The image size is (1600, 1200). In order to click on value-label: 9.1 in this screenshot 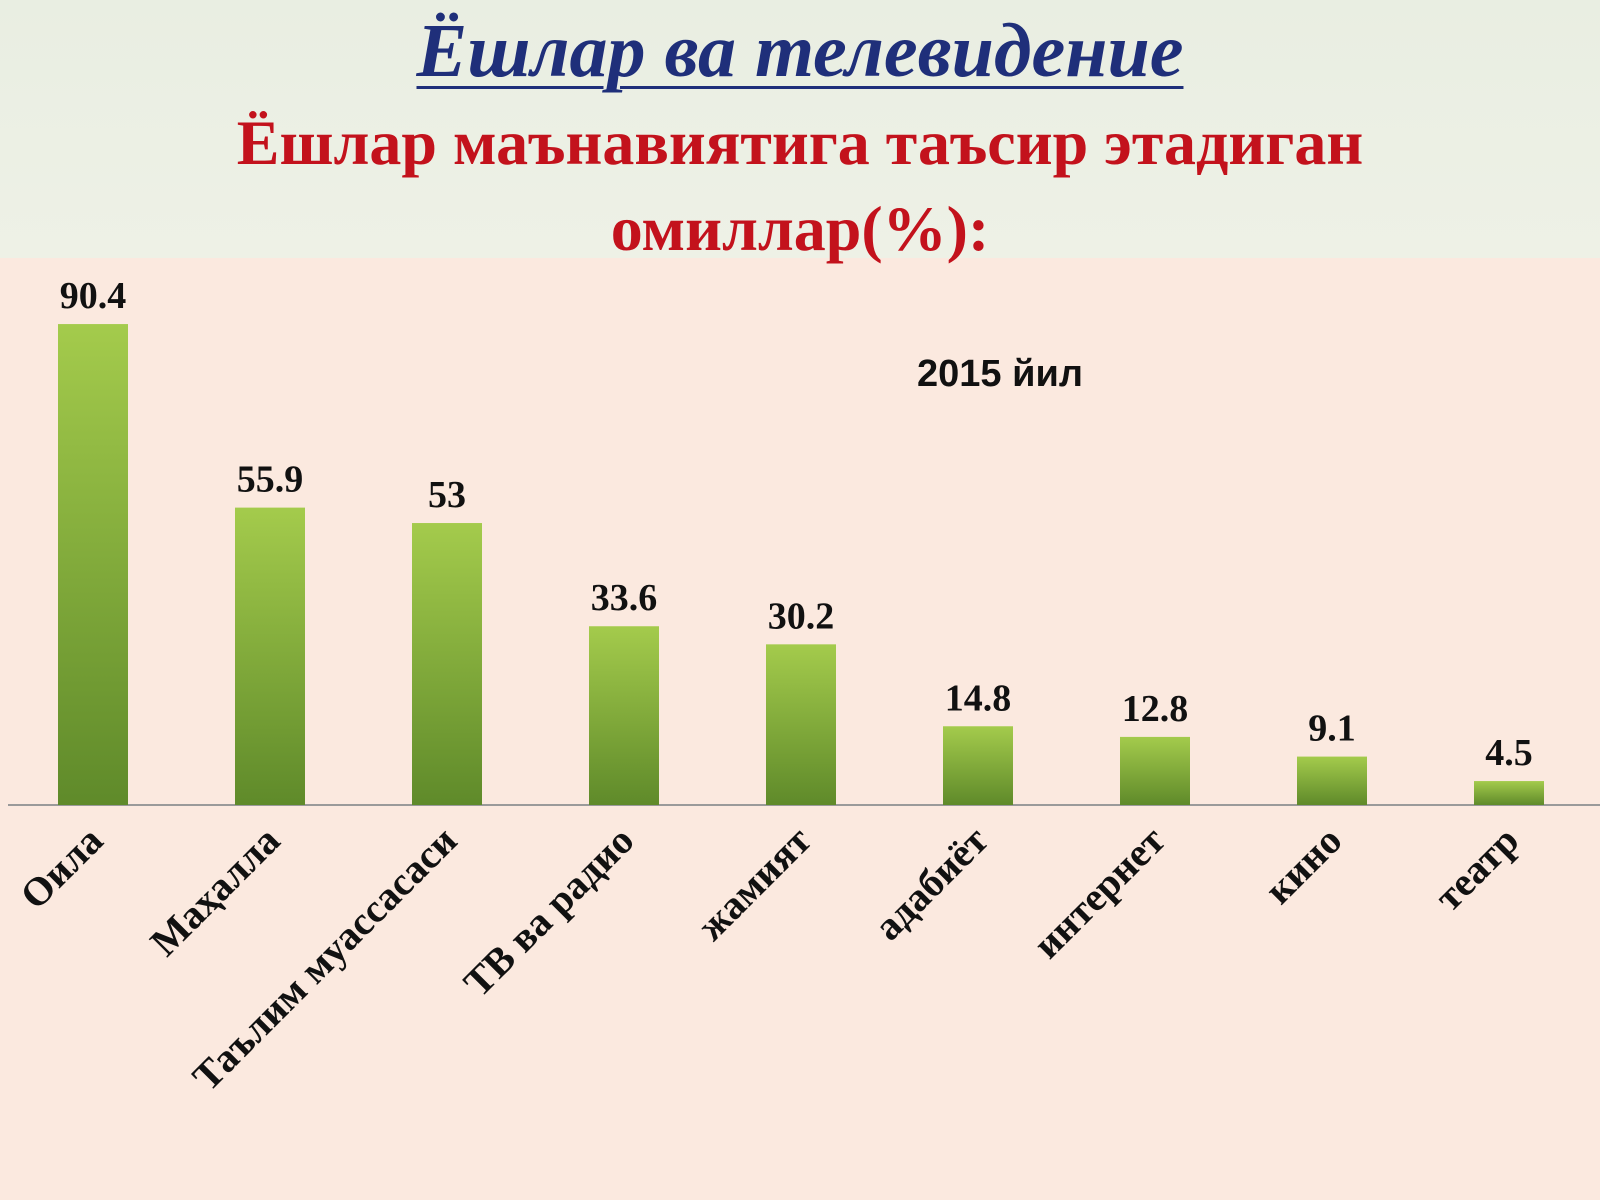, I will do `click(1332, 729)`.